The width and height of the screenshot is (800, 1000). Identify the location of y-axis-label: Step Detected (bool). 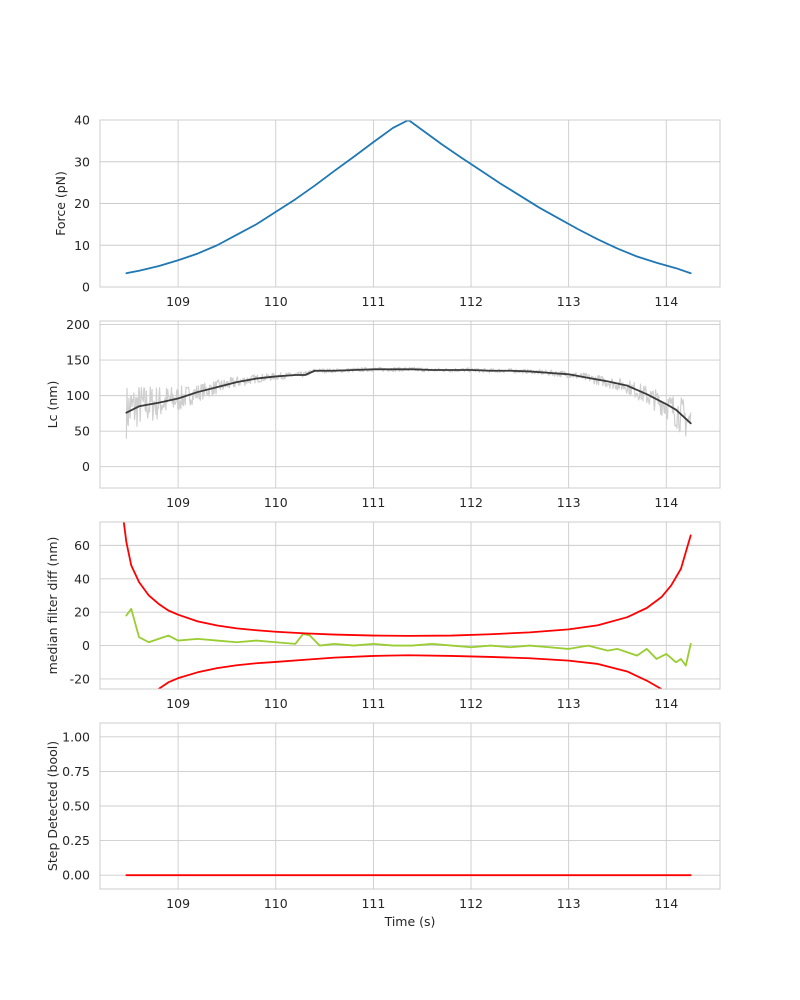
(52, 806).